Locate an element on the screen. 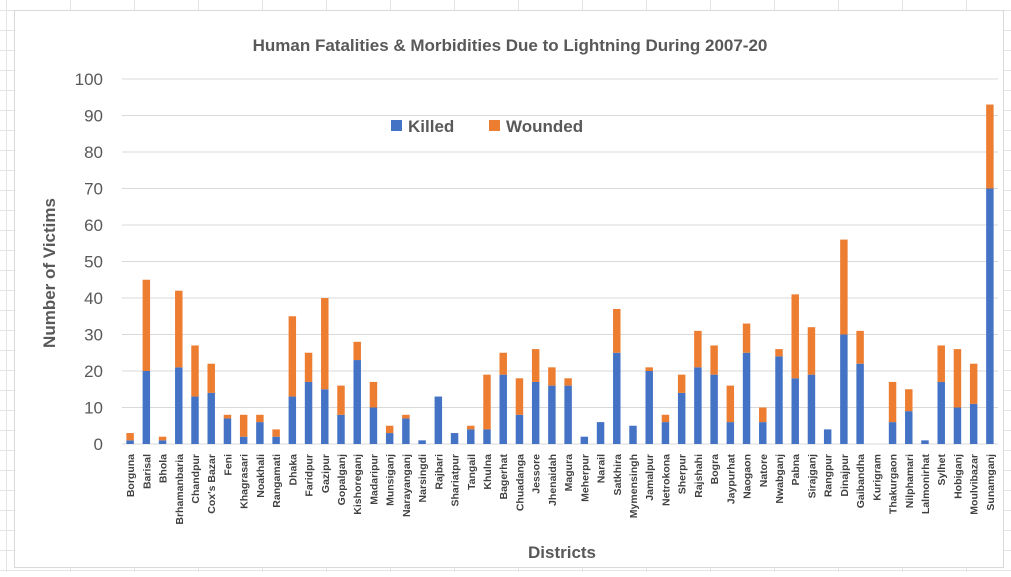 The height and width of the screenshot is (577, 1011). x-tick-label: Magura is located at coordinates (569, 473).